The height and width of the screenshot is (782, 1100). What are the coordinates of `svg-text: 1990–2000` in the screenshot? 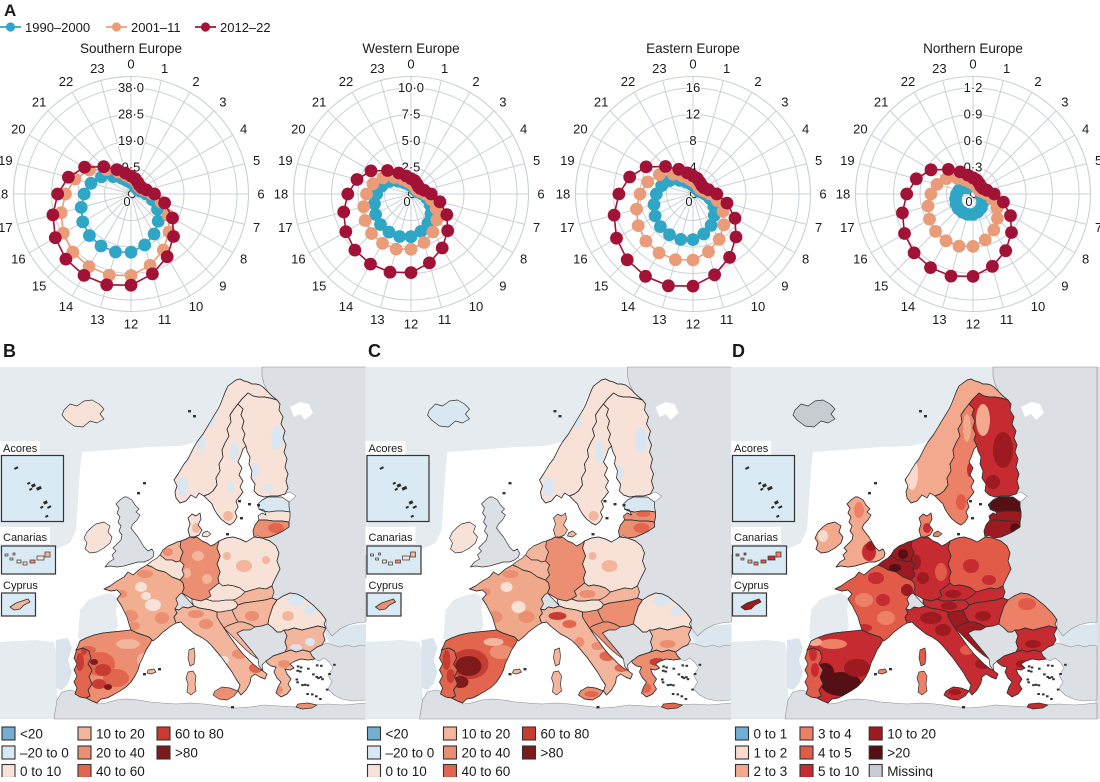 It's located at (57, 27).